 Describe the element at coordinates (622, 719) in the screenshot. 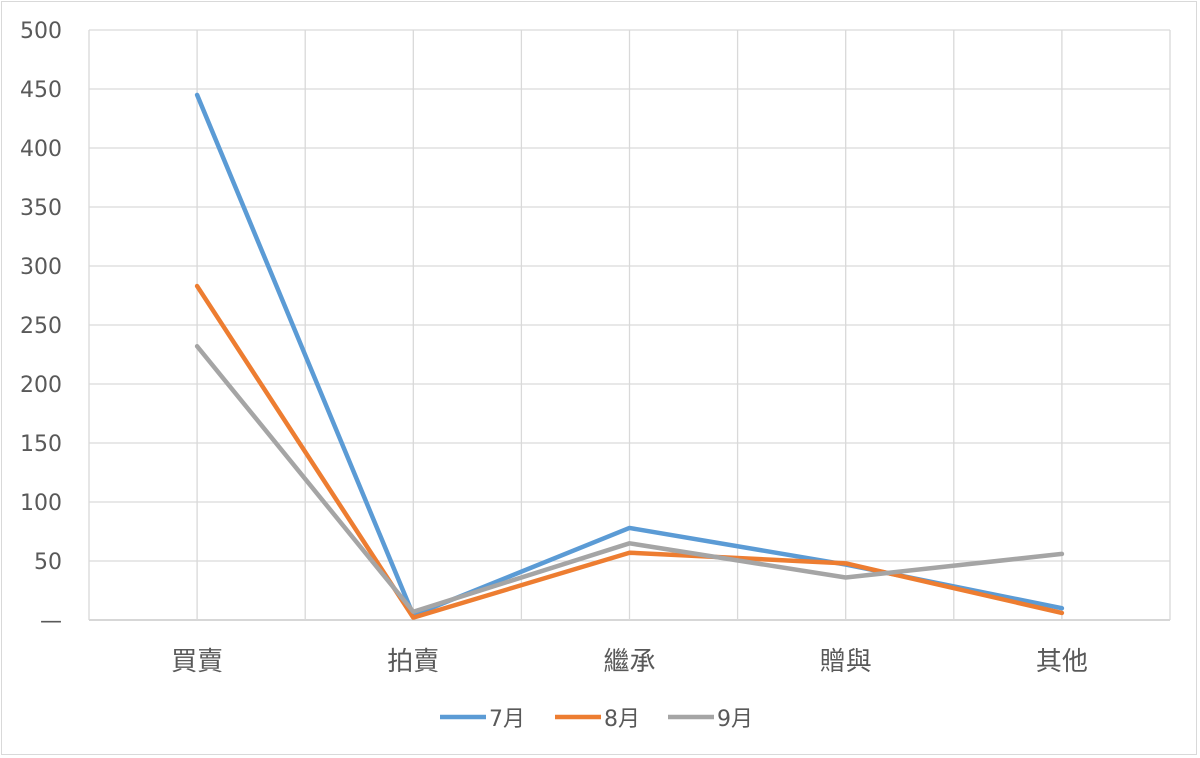

I see `legend-label: 8月` at that location.